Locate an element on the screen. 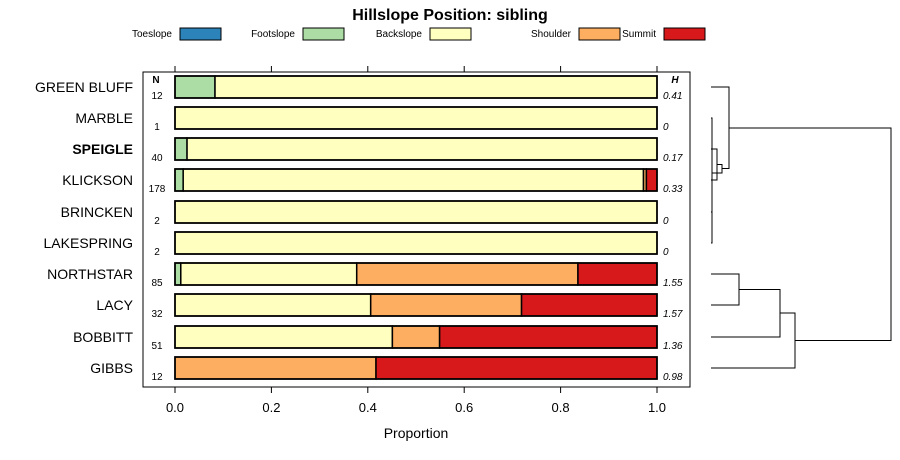 The width and height of the screenshot is (900, 460). bar-segment-brincken-backslope is located at coordinates (416, 212).